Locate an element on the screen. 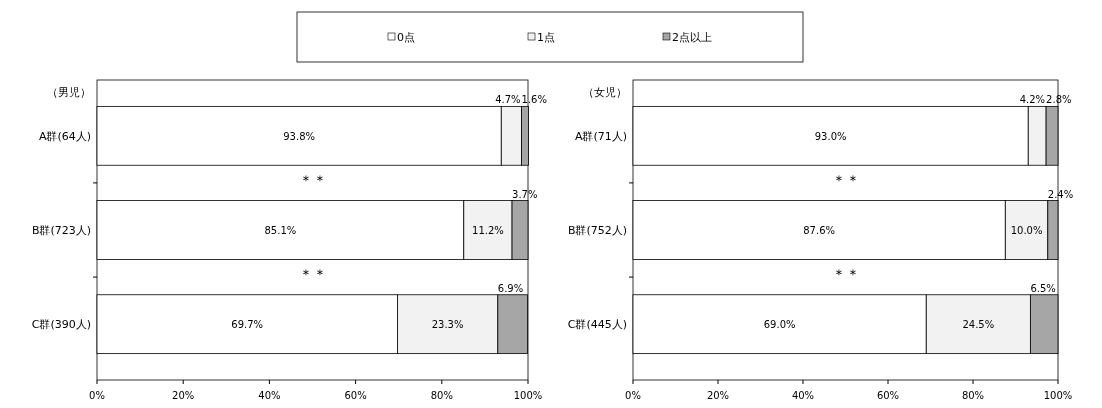 This screenshot has height=408, width=1102. data-label: 2.4% is located at coordinates (1060, 194).